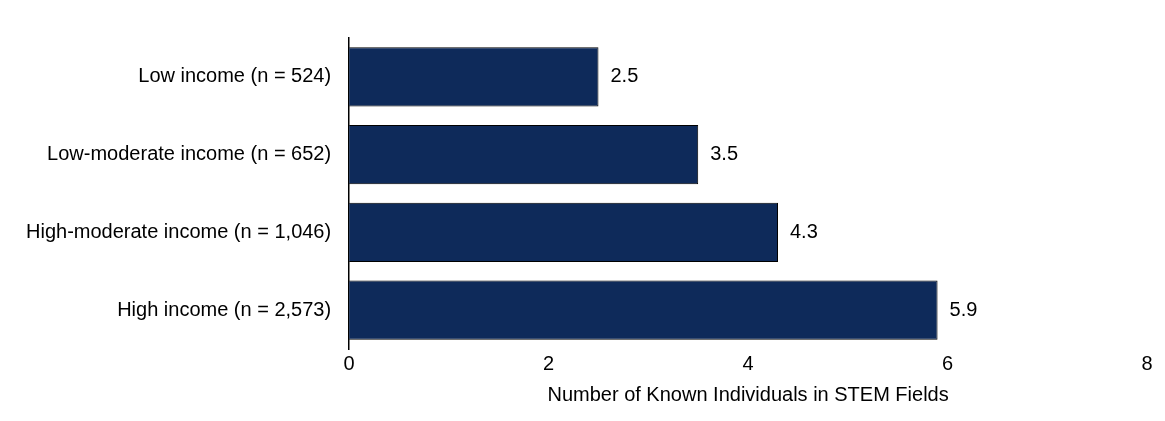 The image size is (1165, 421). Describe the element at coordinates (624, 75) in the screenshot. I see `data-label: 2.5` at that location.